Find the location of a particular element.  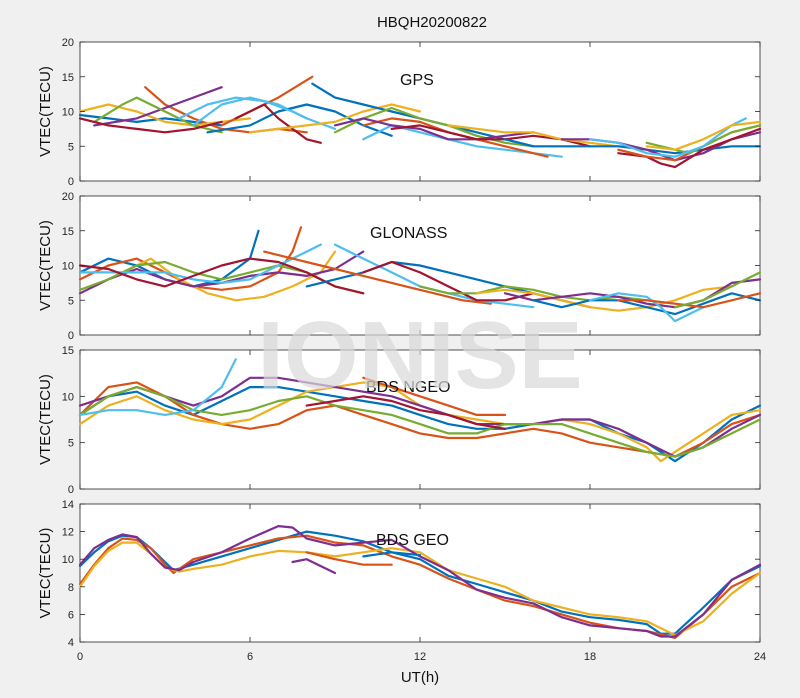

y-tick-label: 6 is located at coordinates (71, 615).